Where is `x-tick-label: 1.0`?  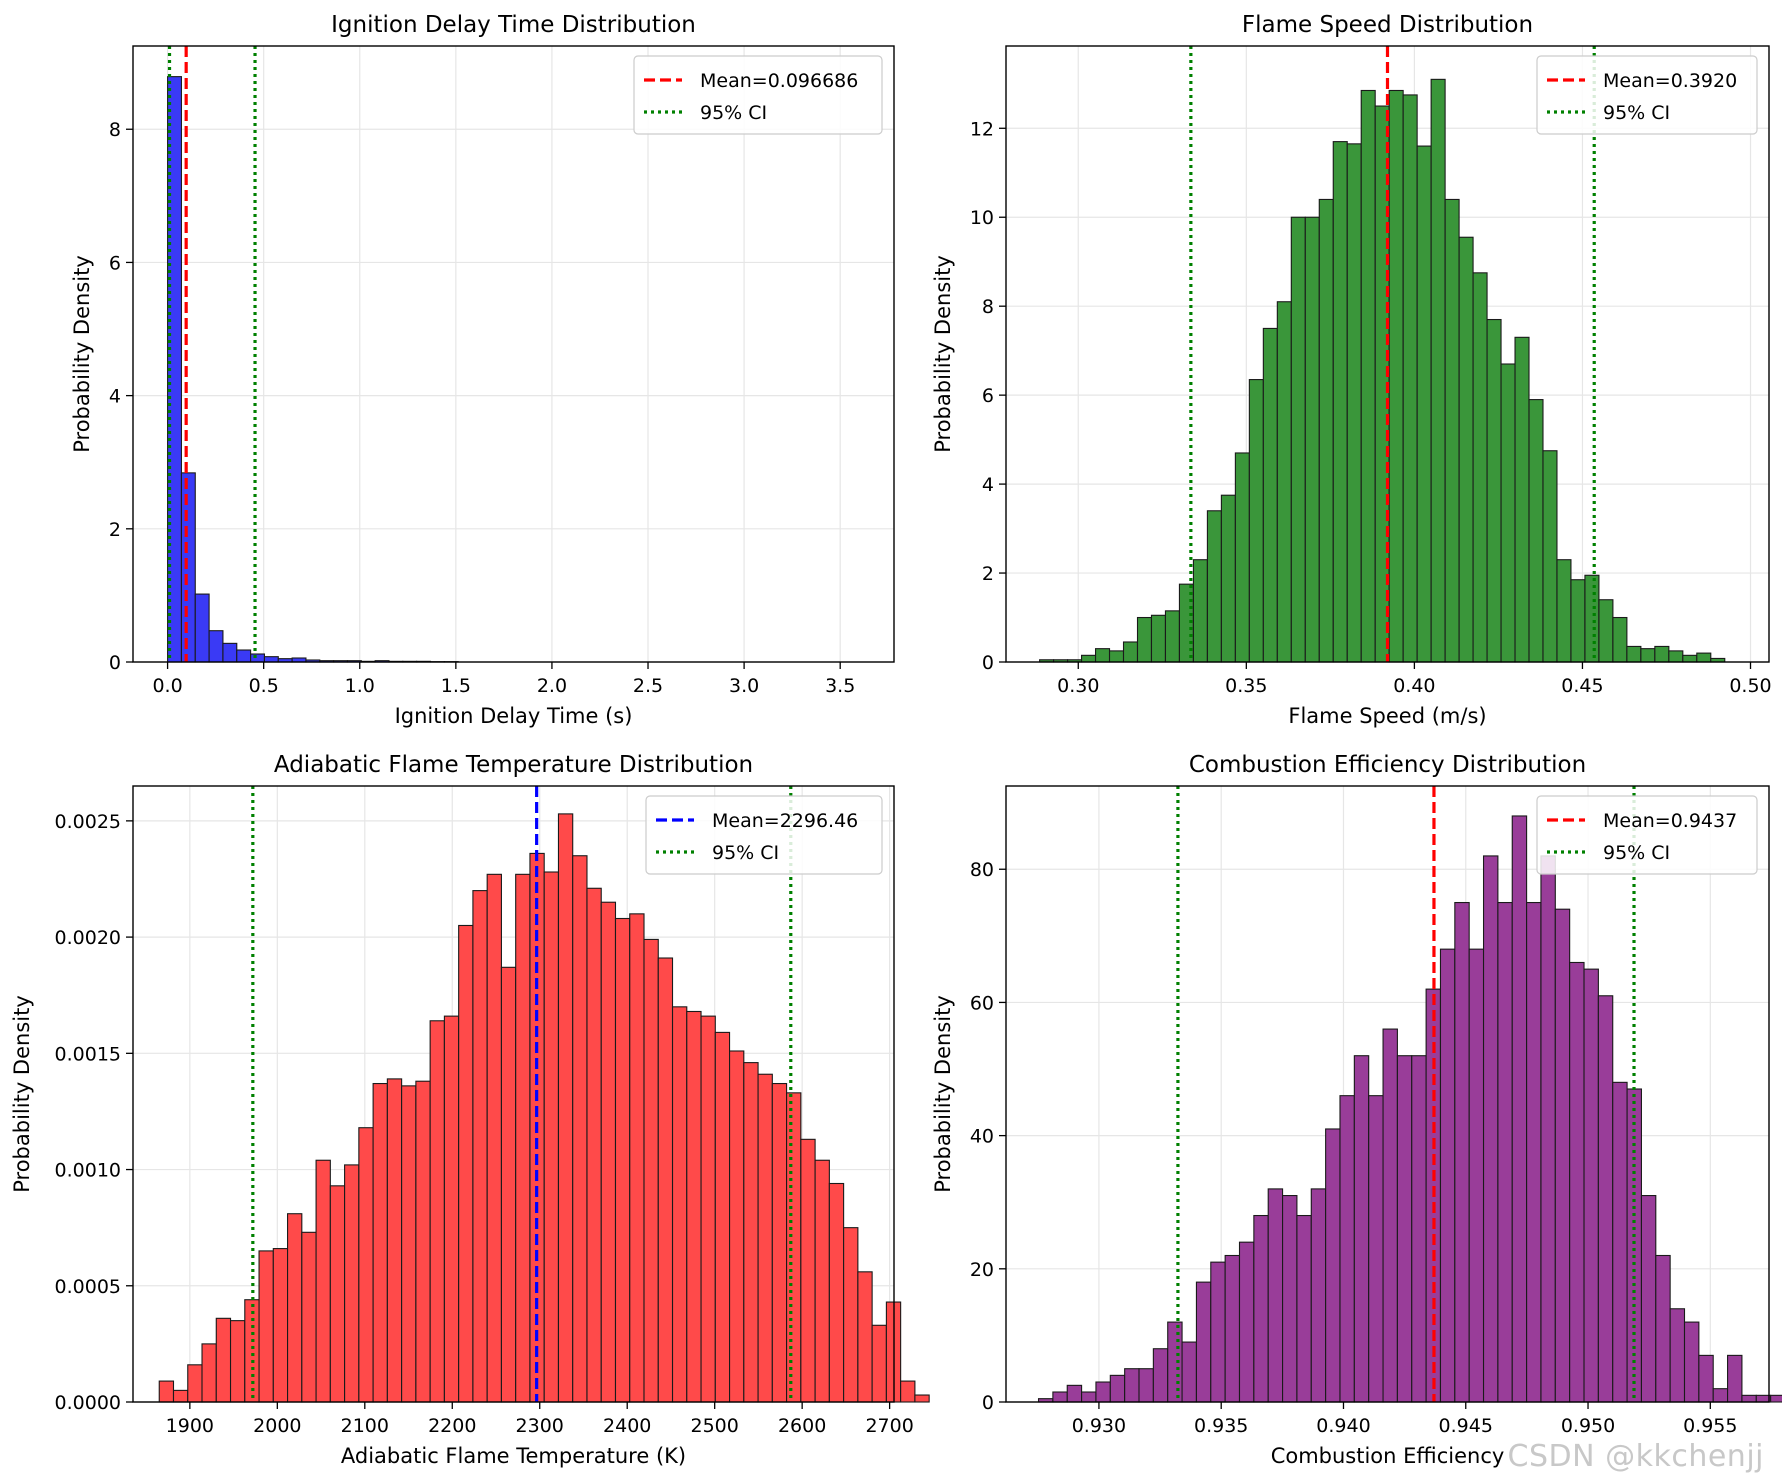 x-tick-label: 1.0 is located at coordinates (360, 686).